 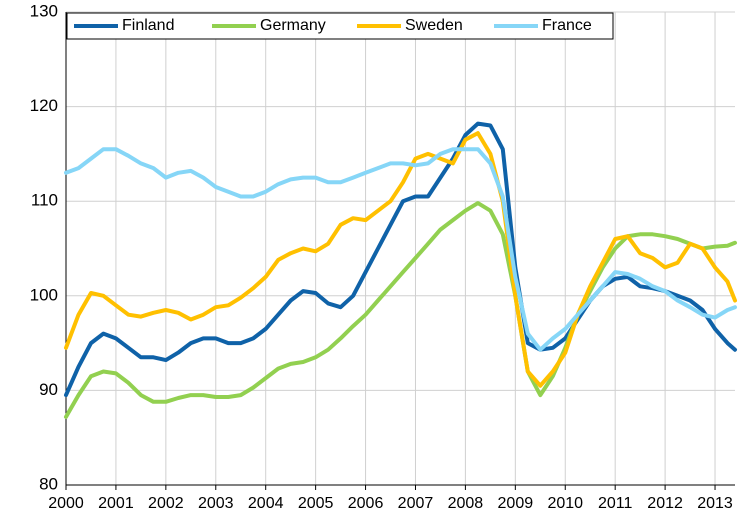 What do you see at coordinates (44, 200) in the screenshot?
I see `y-tick-label: 110` at bounding box center [44, 200].